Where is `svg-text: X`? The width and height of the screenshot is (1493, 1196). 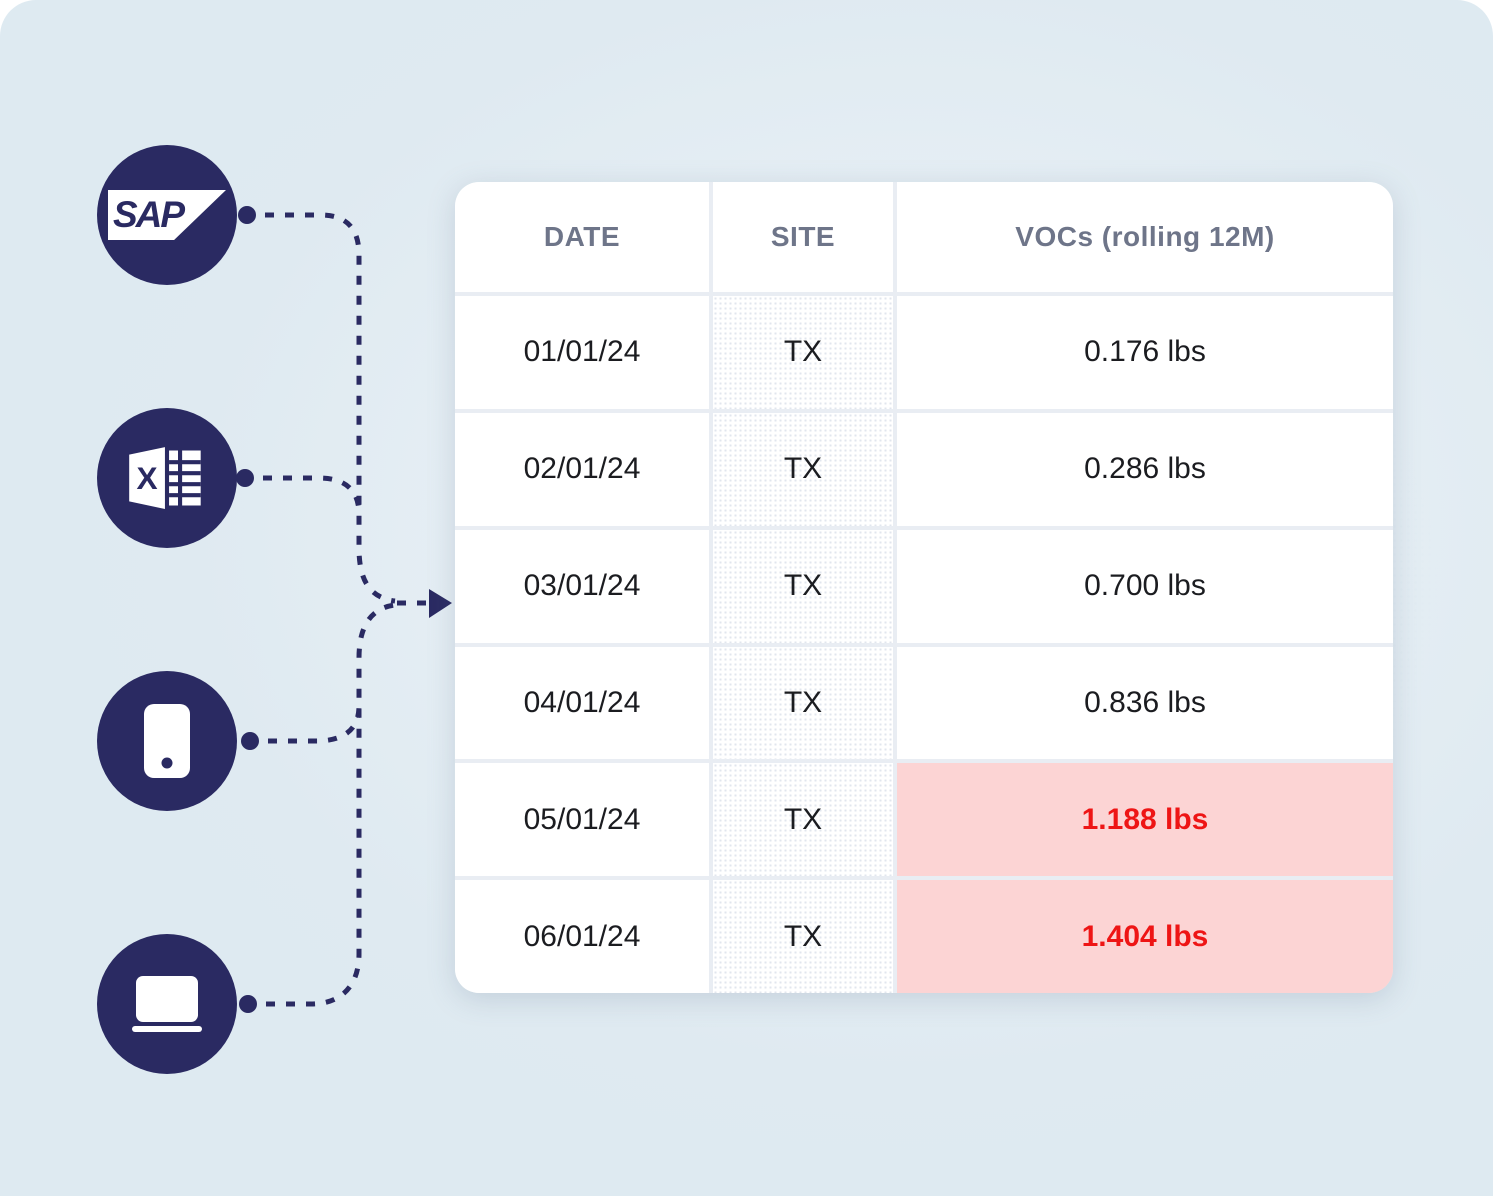
svg-text: X is located at coordinates (147, 478).